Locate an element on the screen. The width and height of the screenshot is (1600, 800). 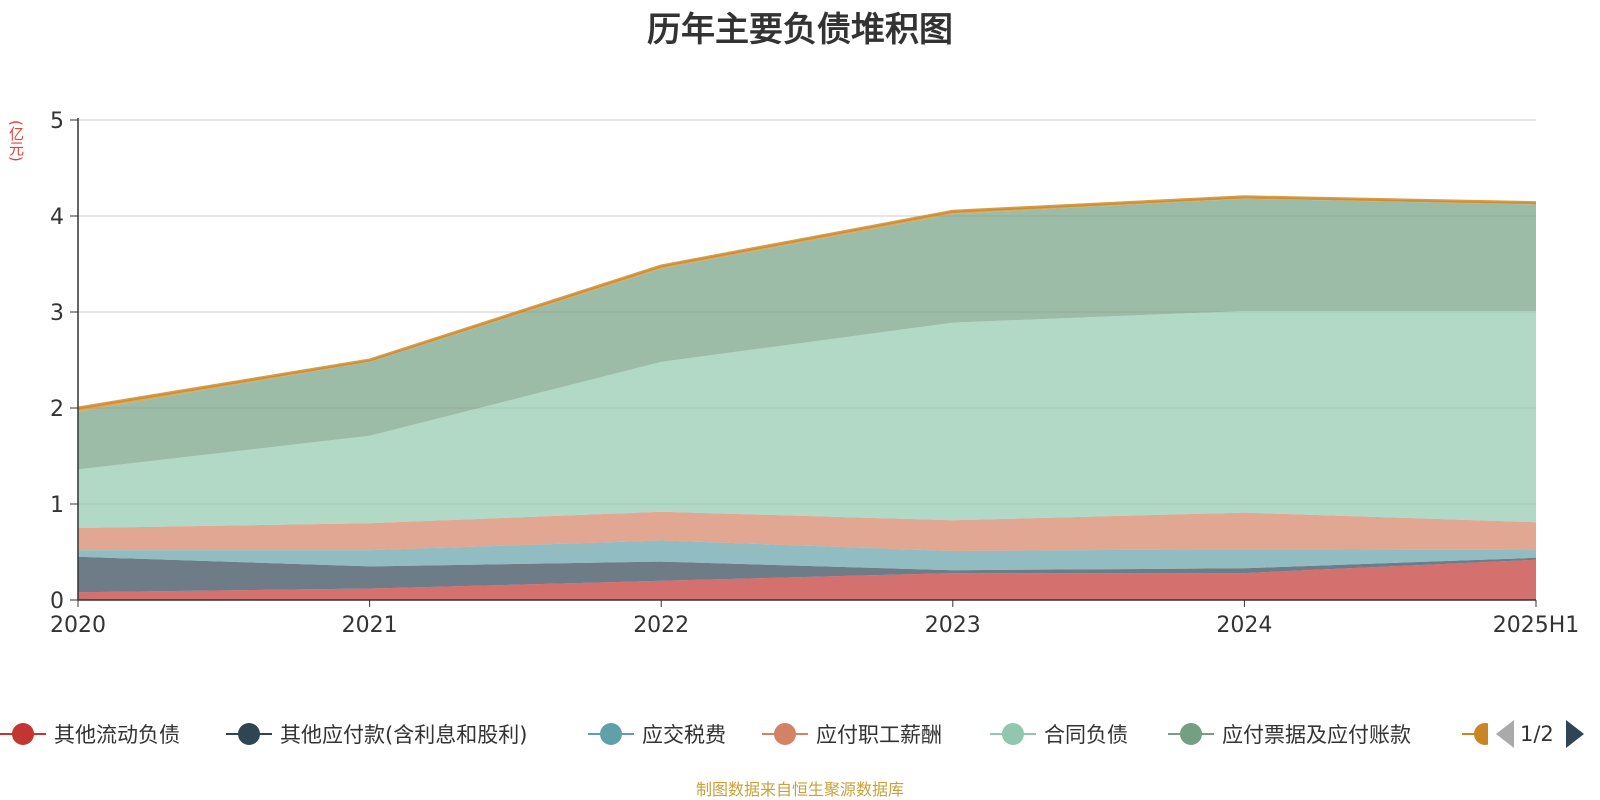
legend-item: 应交税费 is located at coordinates (657, 734).